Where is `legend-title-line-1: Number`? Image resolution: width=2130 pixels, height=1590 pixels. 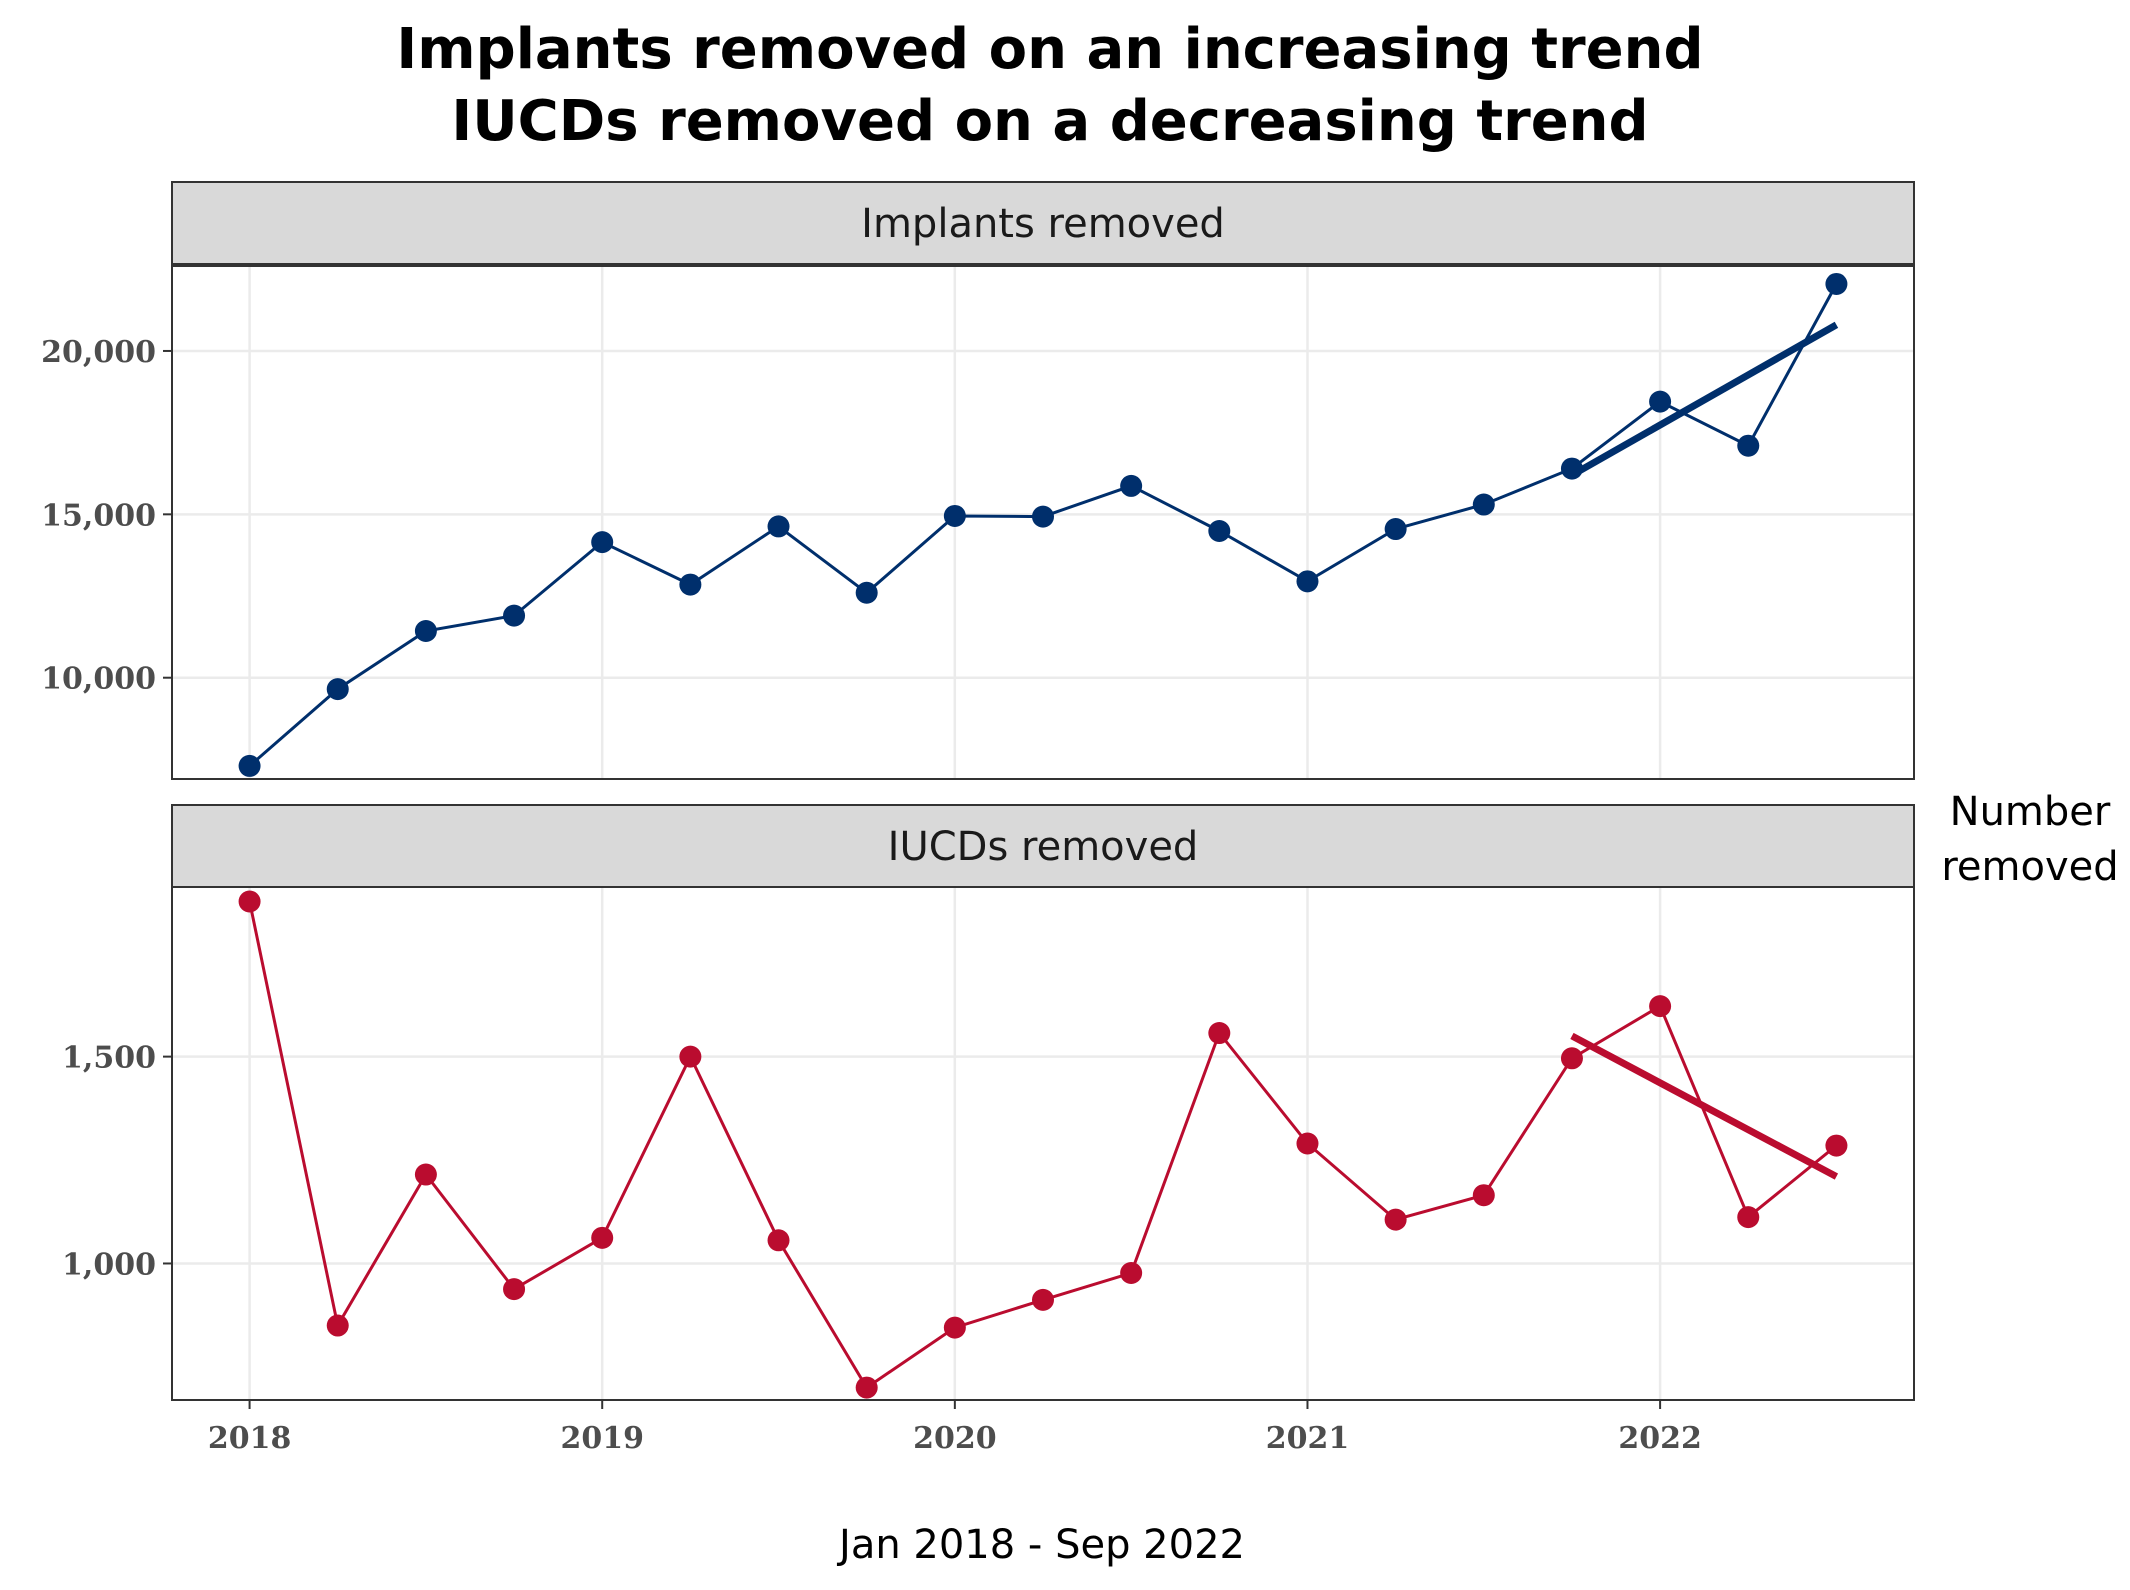 legend-title-line-1: Number is located at coordinates (2030, 812).